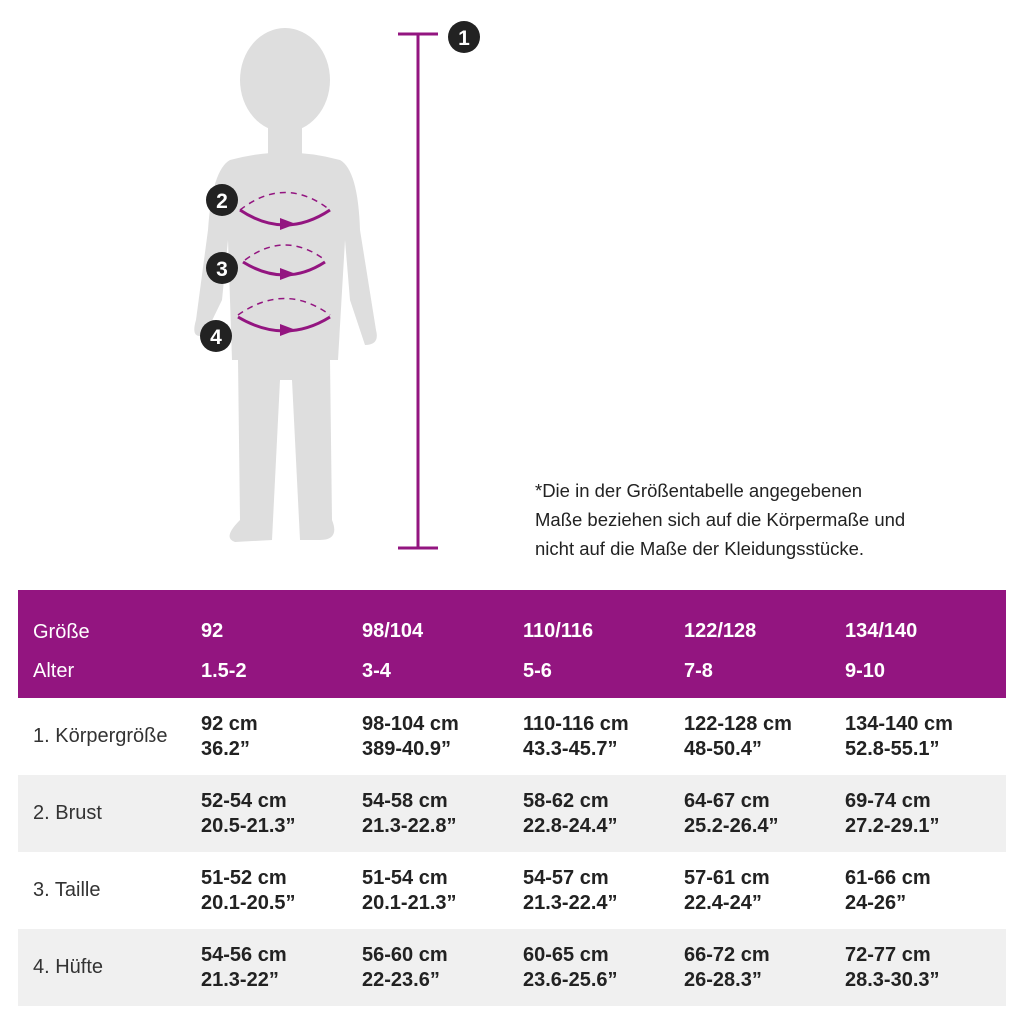 Image resolution: width=1024 pixels, height=1024 pixels. I want to click on measure-cell: 57-61 cm 22.4-24”, so click(764, 890).